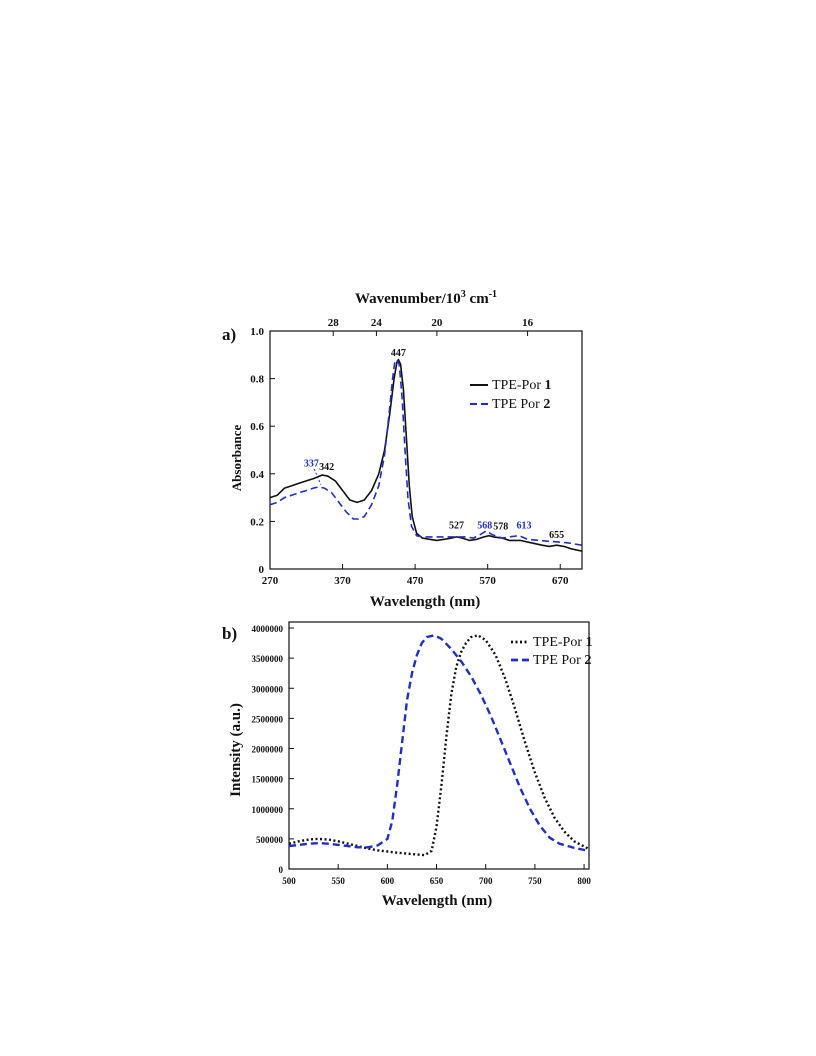  What do you see at coordinates (270, 840) in the screenshot?
I see `y-tick-label: 500000` at bounding box center [270, 840].